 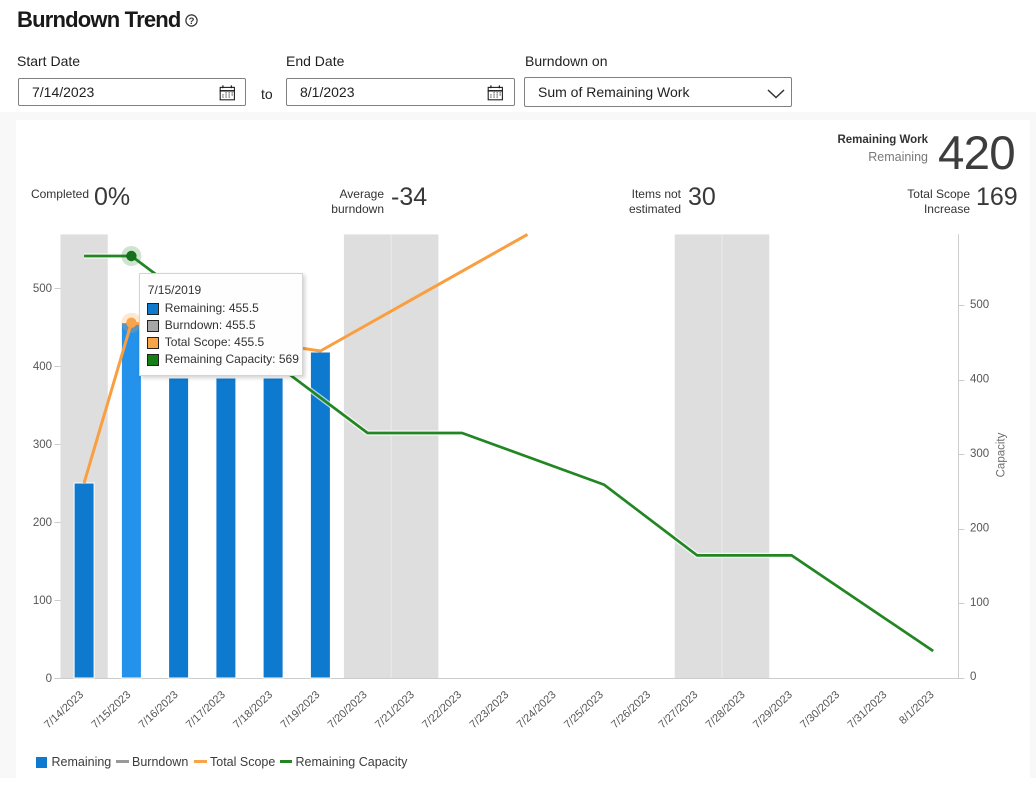 What do you see at coordinates (64, 710) in the screenshot?
I see `svg-text: 7/14/2023` at bounding box center [64, 710].